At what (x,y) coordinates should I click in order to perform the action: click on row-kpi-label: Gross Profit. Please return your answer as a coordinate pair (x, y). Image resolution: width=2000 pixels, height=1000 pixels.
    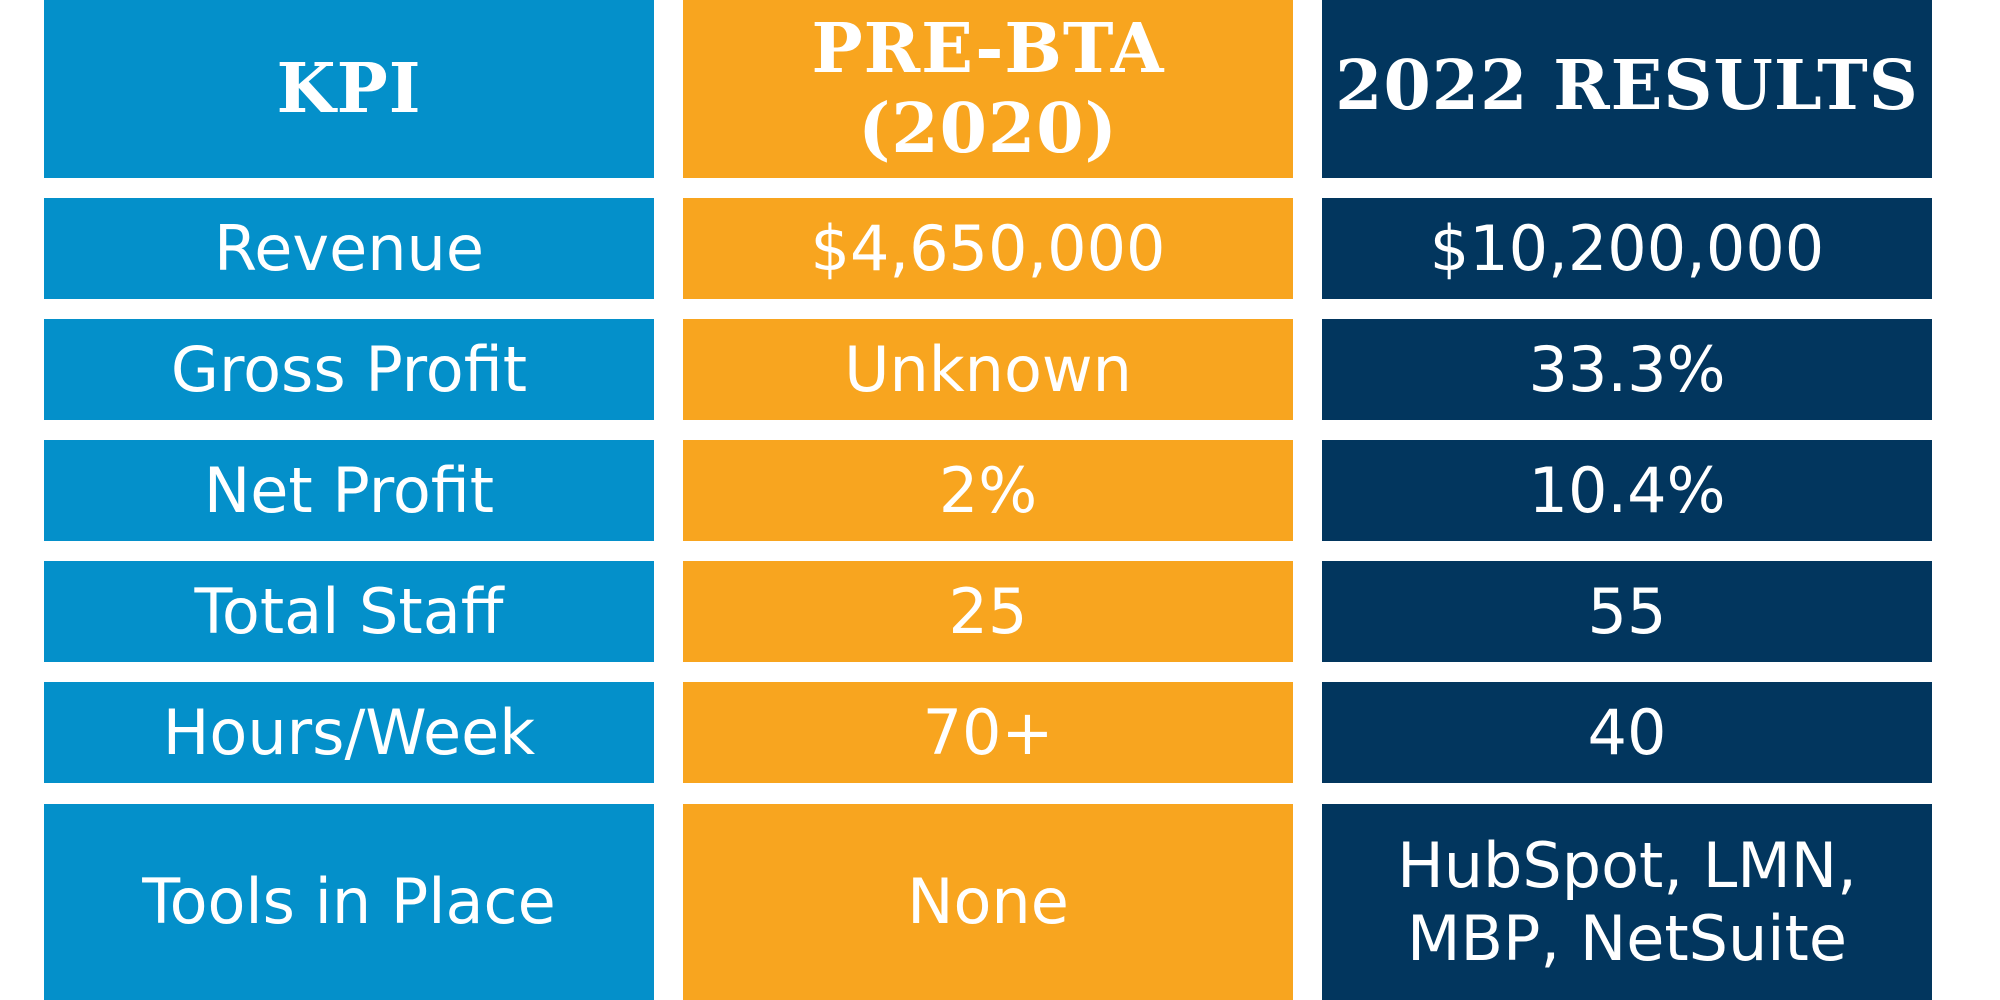
    Looking at the image, I should click on (349, 369).